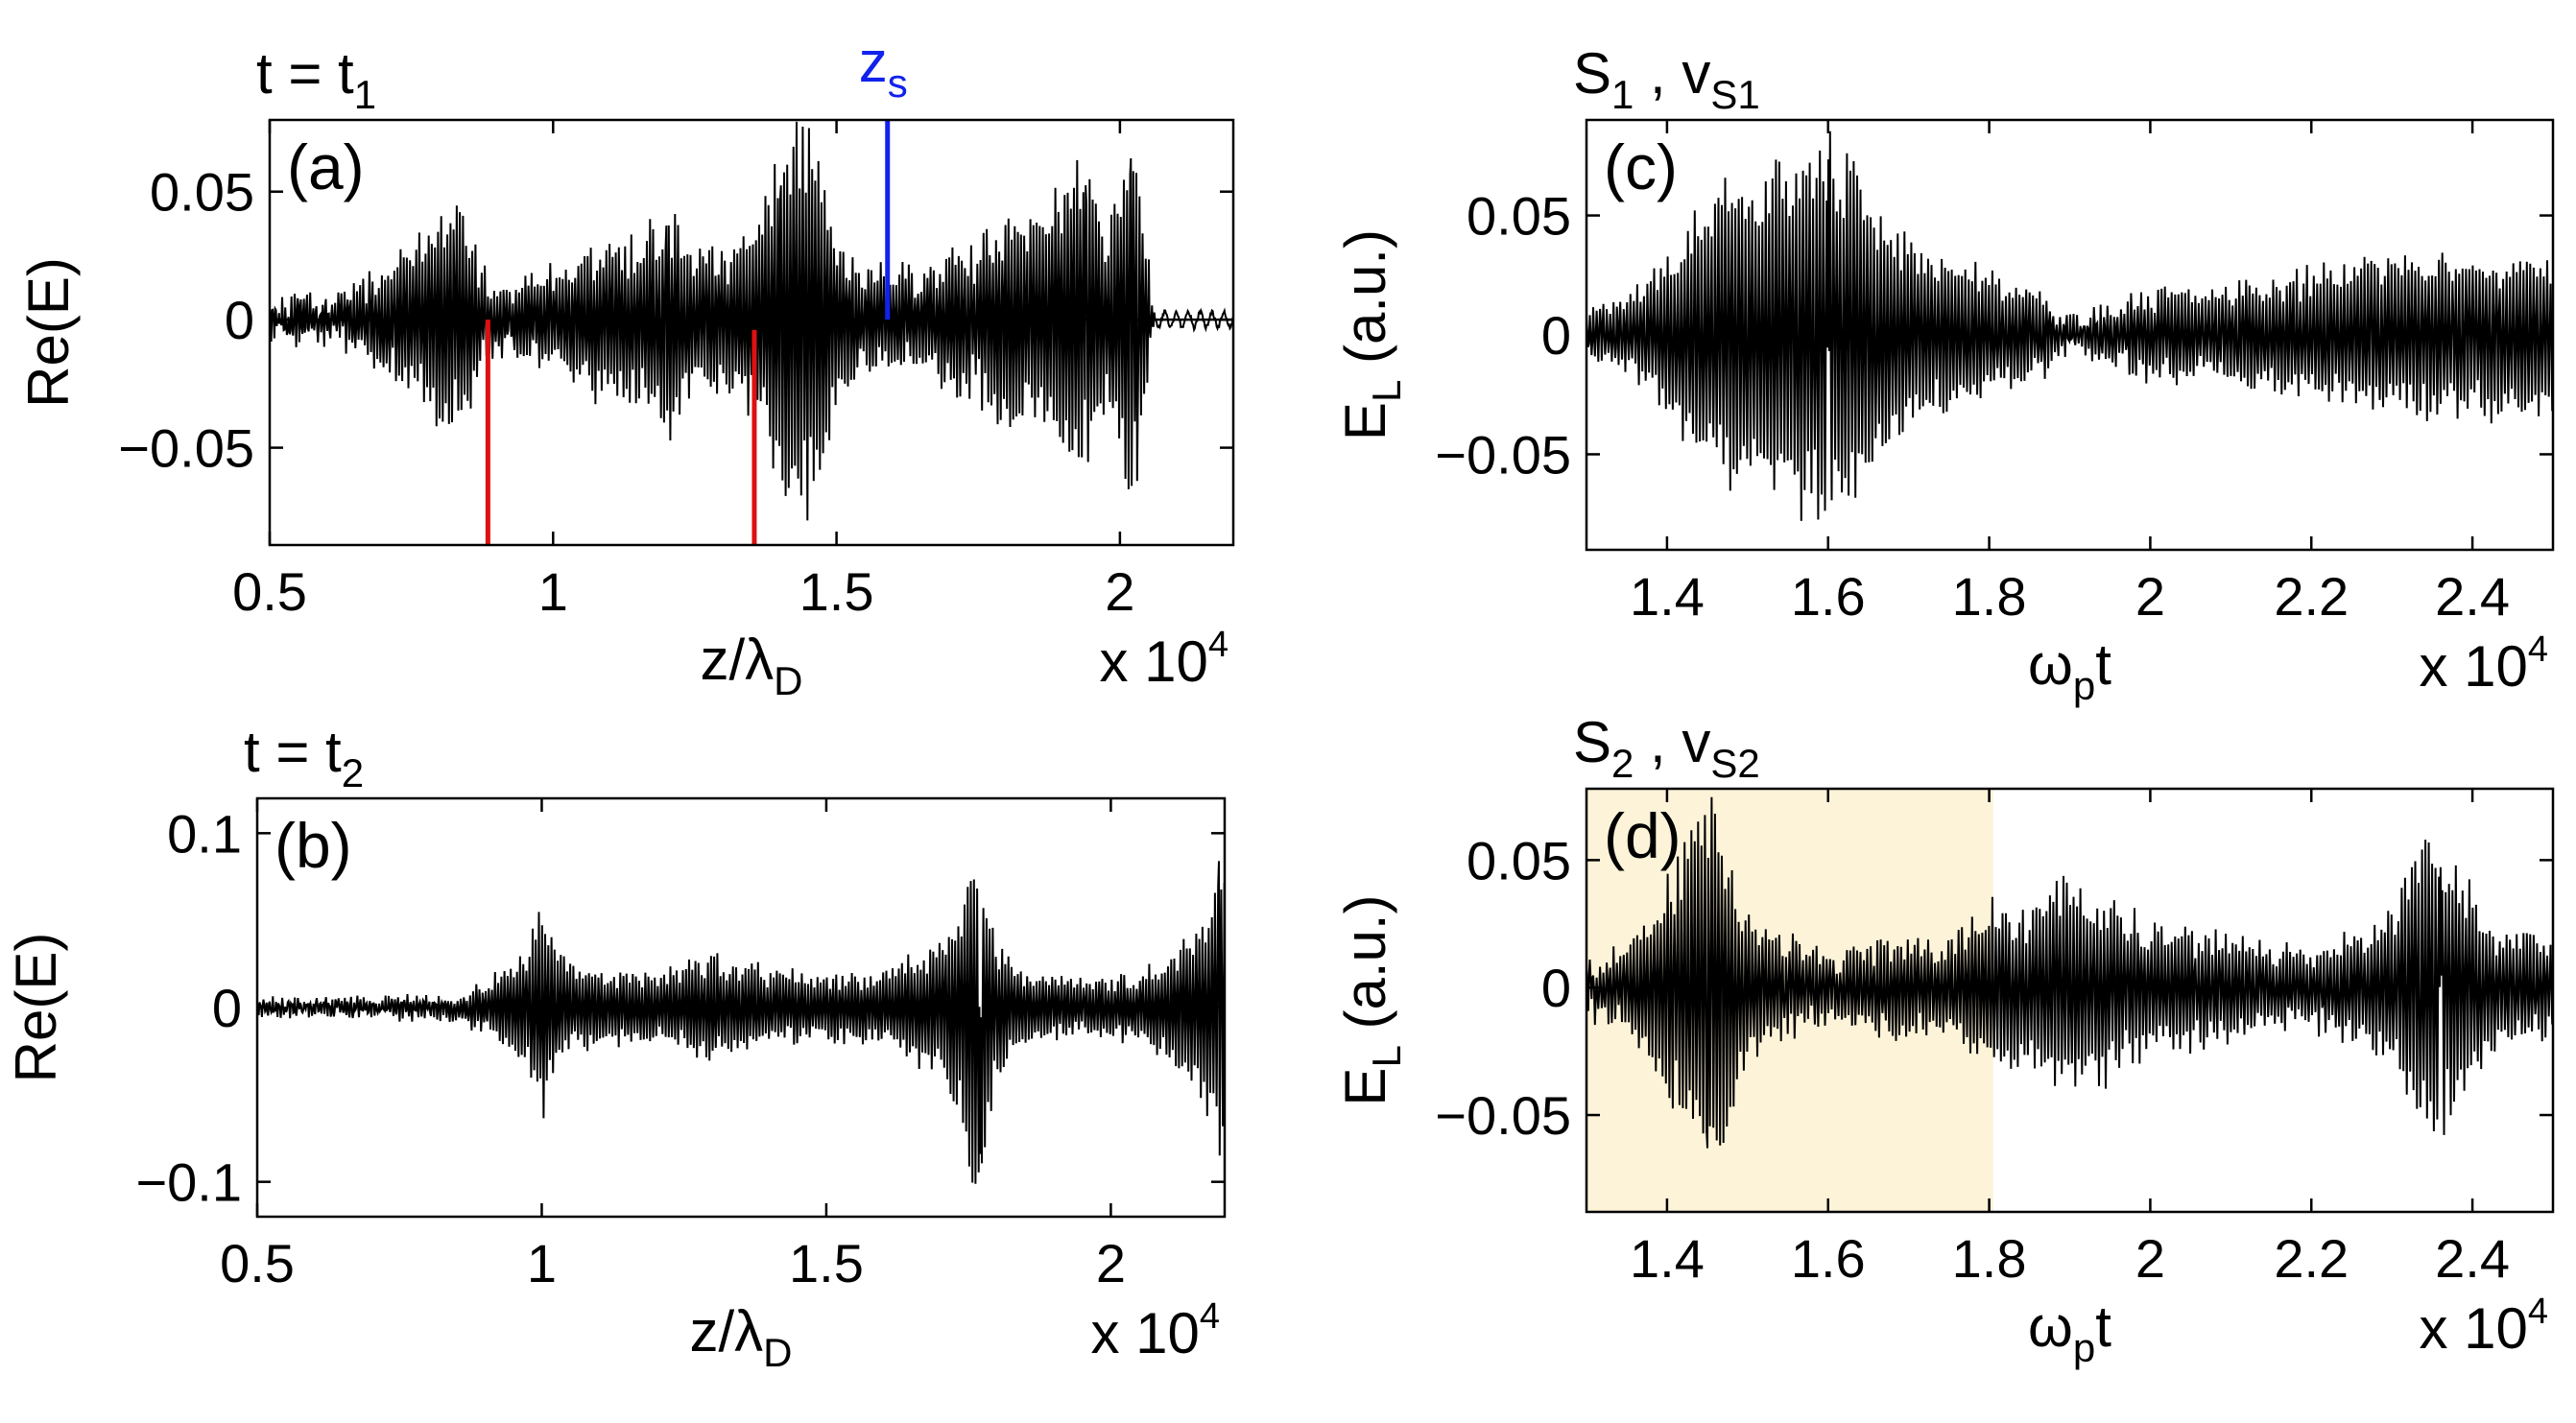 The image size is (2576, 1423). What do you see at coordinates (188, 1182) in the screenshot?
I see `y-tick-label: −0.1` at bounding box center [188, 1182].